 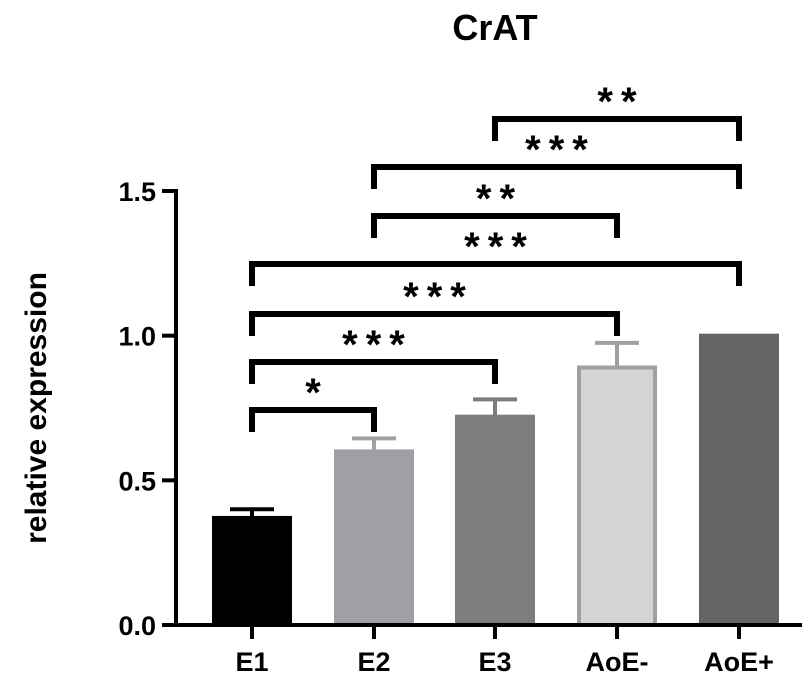 What do you see at coordinates (374, 444) in the screenshot?
I see `error-bar-e2` at bounding box center [374, 444].